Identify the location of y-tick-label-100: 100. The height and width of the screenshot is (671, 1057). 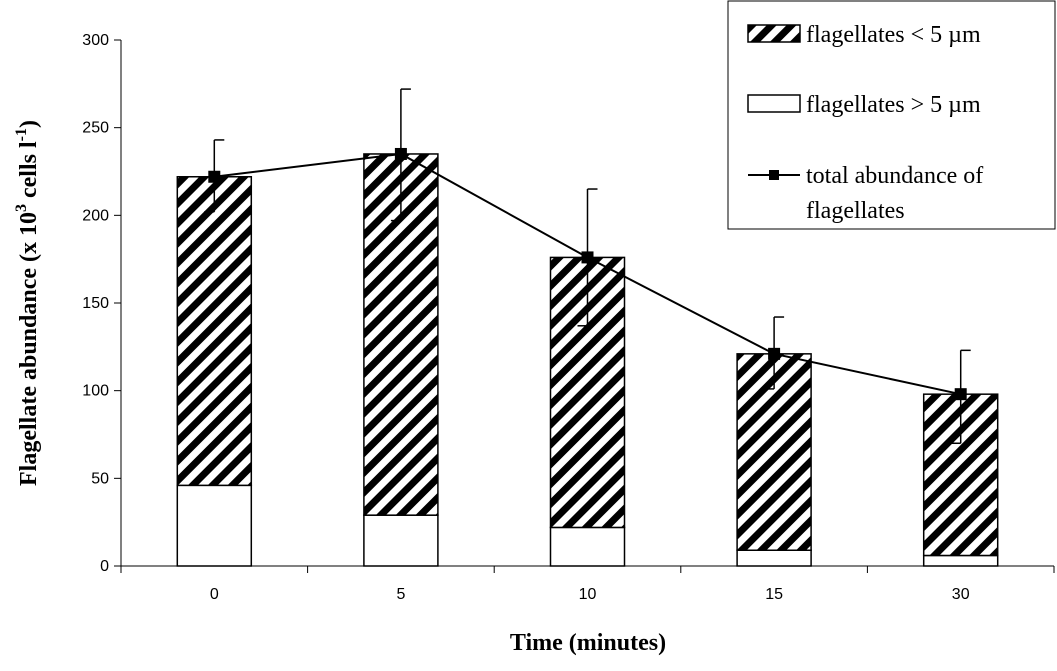
(95, 391).